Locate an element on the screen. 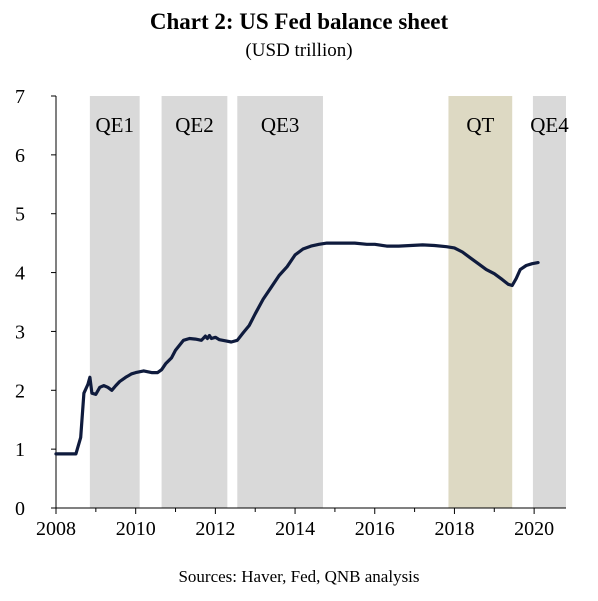 The image size is (598, 601). band-qe1 is located at coordinates (114, 302).